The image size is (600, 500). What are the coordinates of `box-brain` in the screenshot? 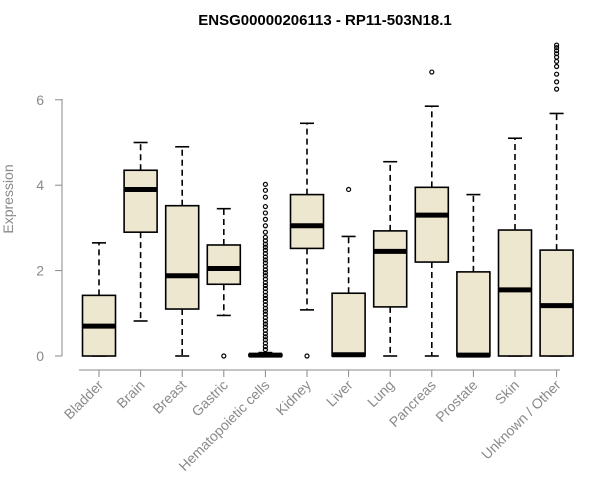 It's located at (140, 231).